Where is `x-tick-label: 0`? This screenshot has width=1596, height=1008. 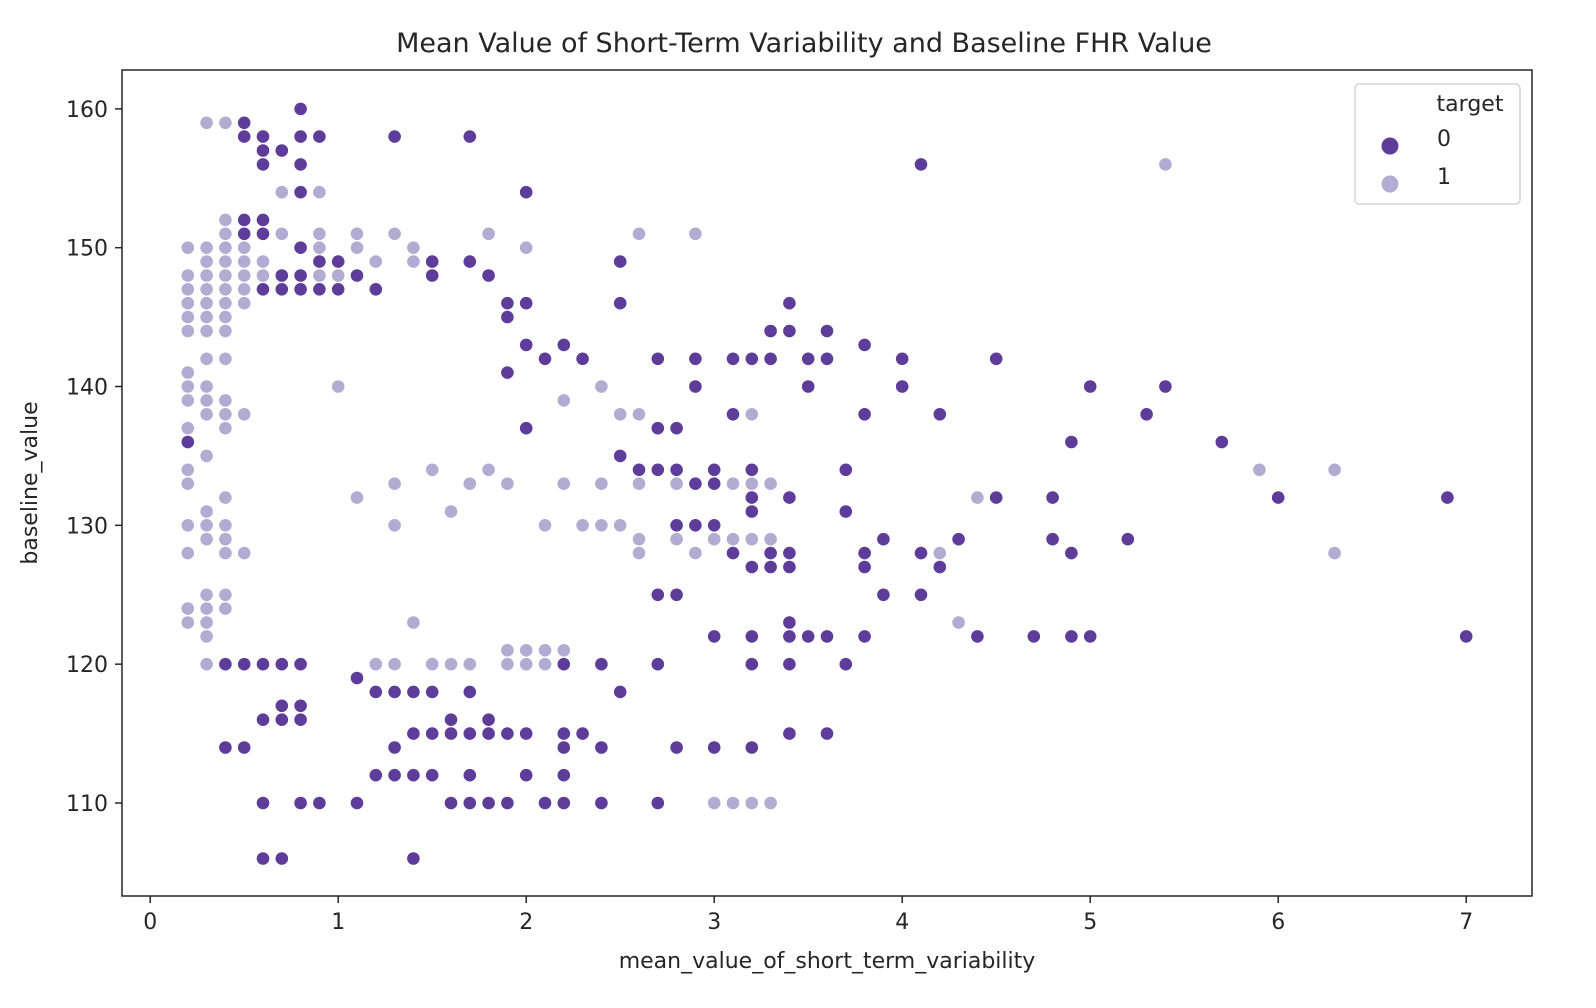
x-tick-label: 0 is located at coordinates (150, 922).